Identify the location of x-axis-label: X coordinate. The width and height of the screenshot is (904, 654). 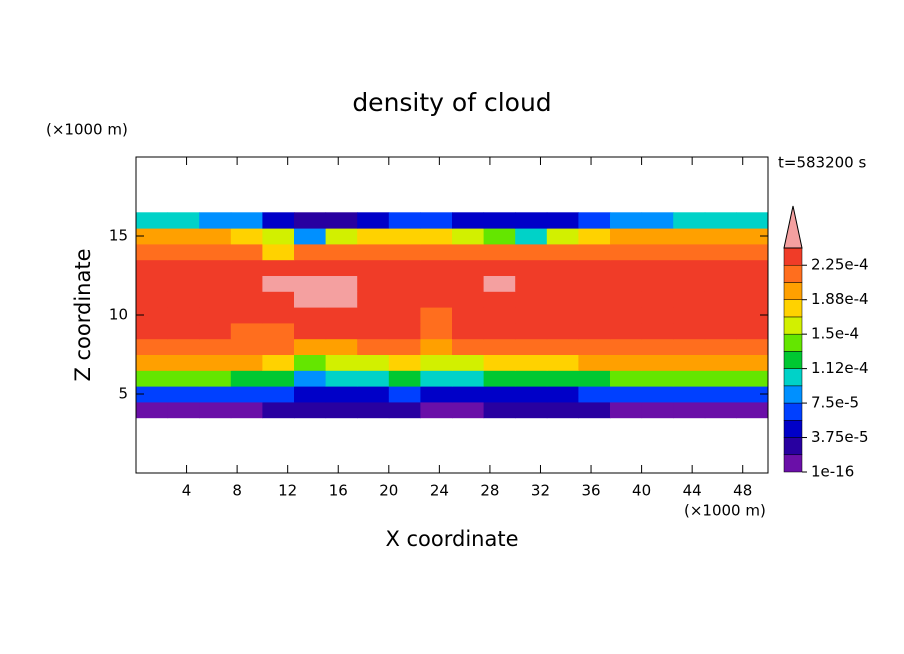
(451, 539).